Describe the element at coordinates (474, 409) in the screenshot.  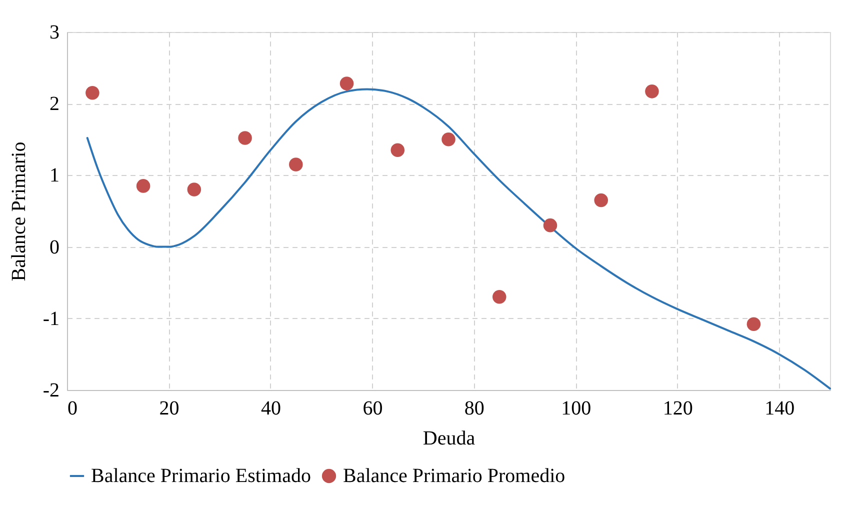
I see `x-tick-label: 80` at that location.